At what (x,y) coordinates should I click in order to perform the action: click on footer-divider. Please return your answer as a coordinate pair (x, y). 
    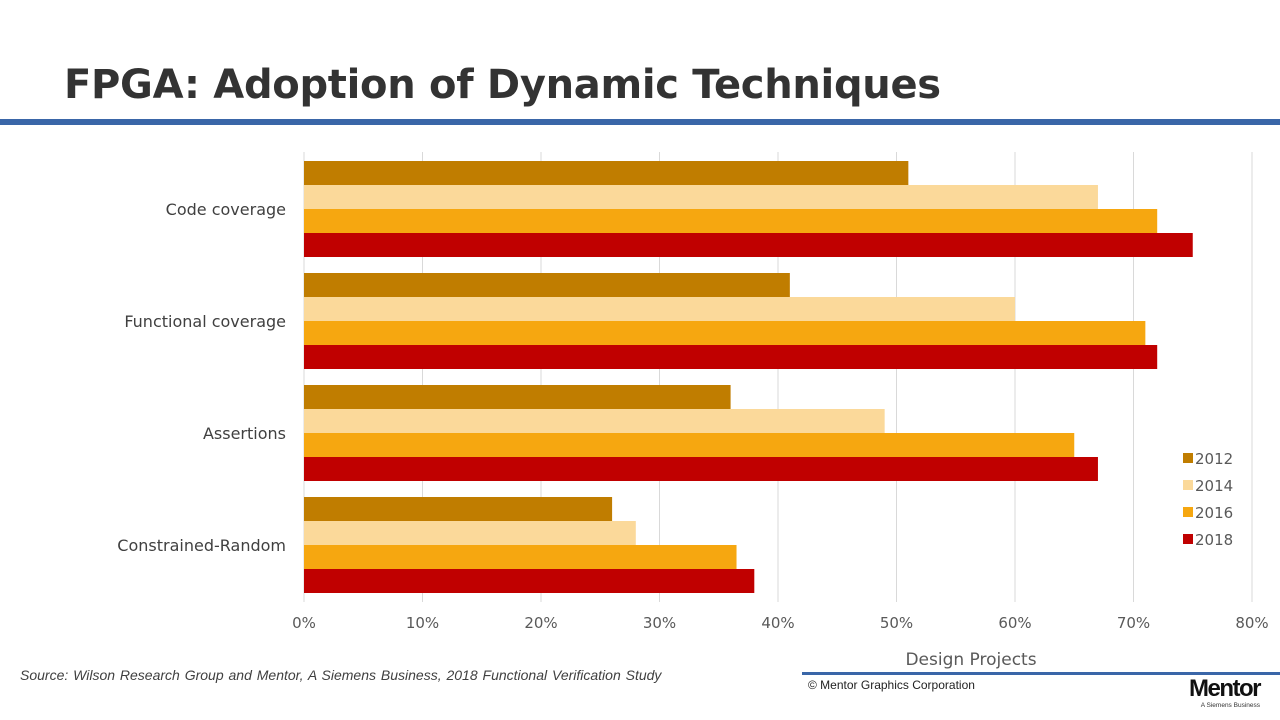
    Looking at the image, I should click on (1041, 673).